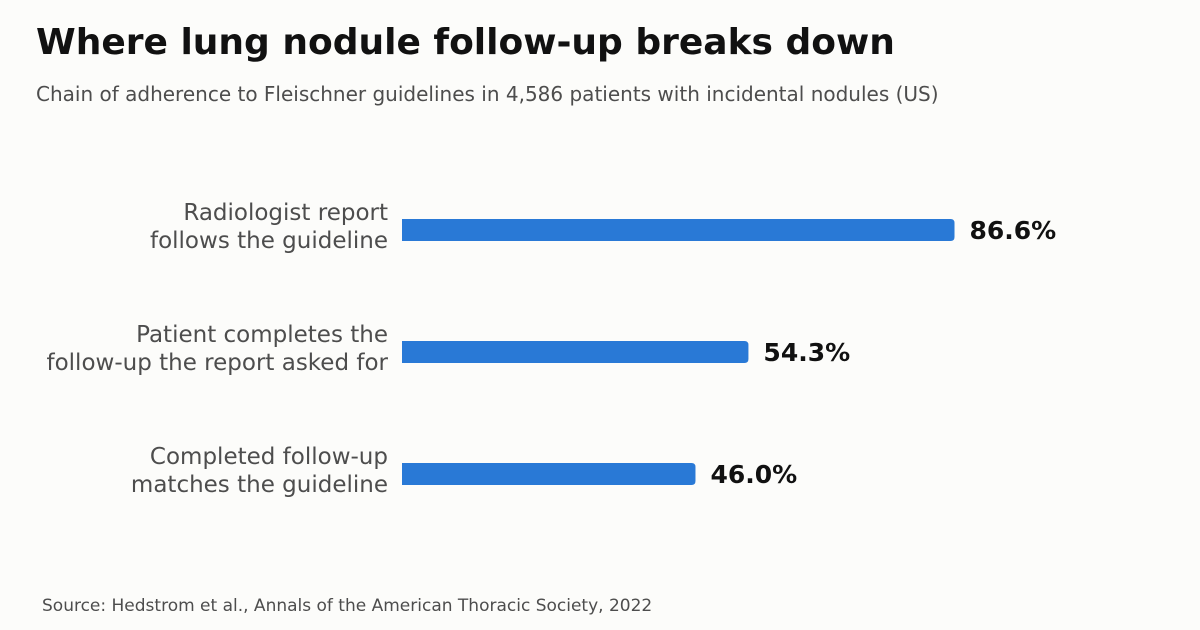 The image size is (1200, 630). Describe the element at coordinates (806, 352) in the screenshot. I see `value-label-1: 54.3%` at that location.